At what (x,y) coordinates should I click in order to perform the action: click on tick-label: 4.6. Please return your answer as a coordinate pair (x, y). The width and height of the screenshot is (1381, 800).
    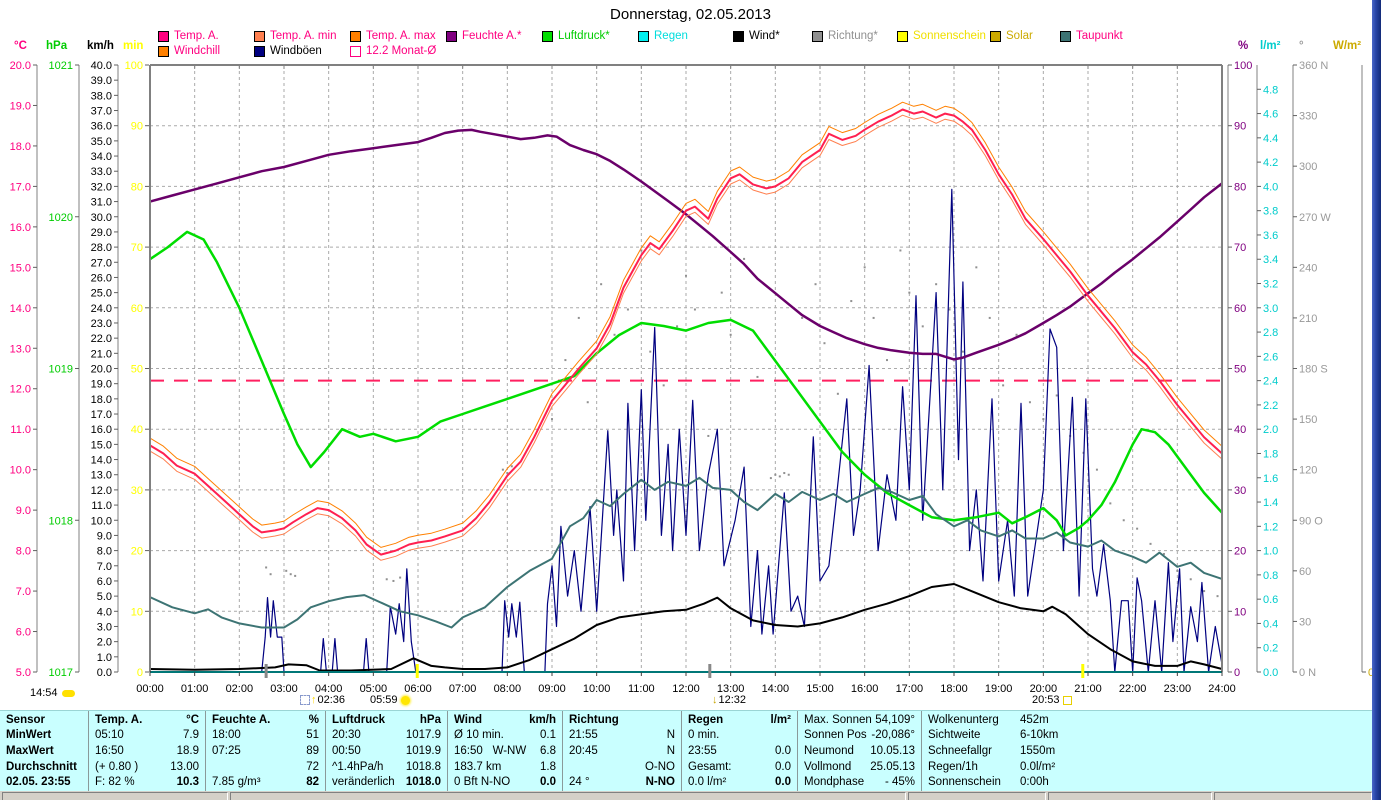
    Looking at the image, I should click on (1270, 115).